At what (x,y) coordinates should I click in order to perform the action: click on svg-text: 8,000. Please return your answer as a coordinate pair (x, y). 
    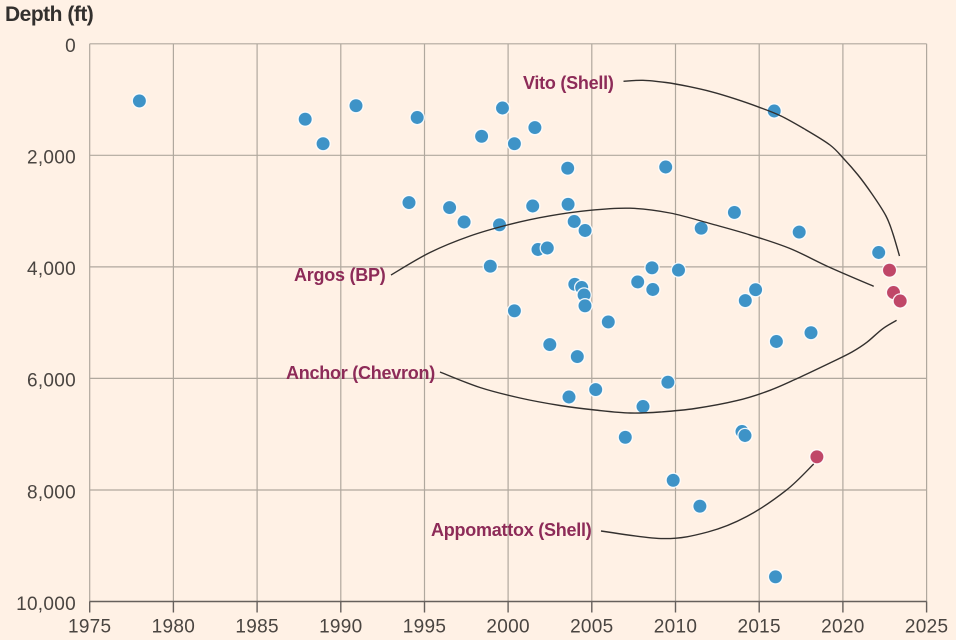
    Looking at the image, I should click on (51, 492).